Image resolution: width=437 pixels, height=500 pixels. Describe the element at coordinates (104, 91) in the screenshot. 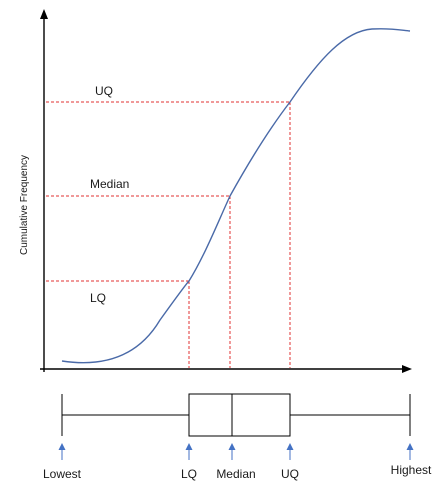

I see `uq-curve-label: UQ` at that location.